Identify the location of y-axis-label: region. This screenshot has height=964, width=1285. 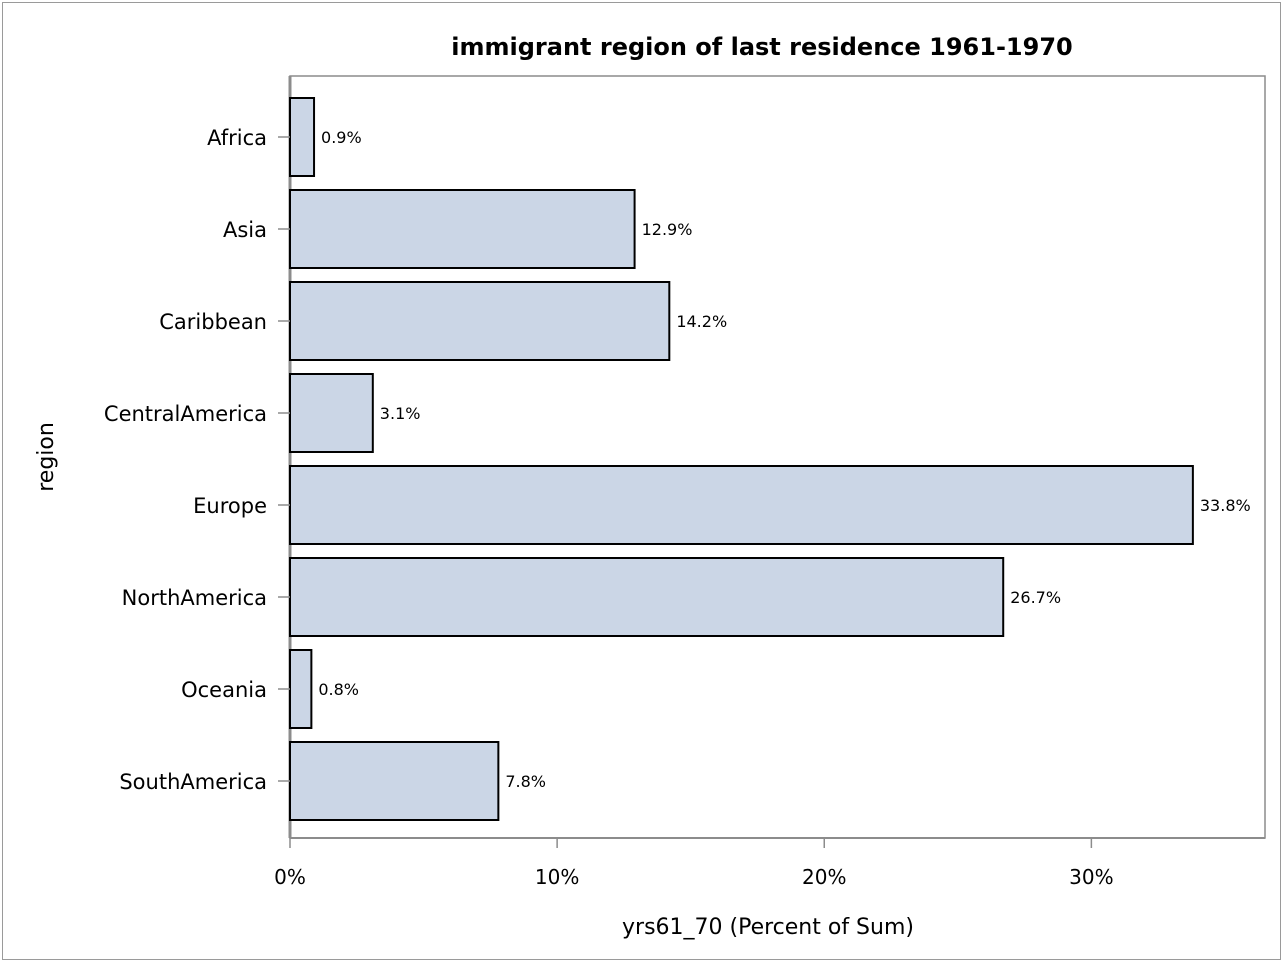
(46, 457).